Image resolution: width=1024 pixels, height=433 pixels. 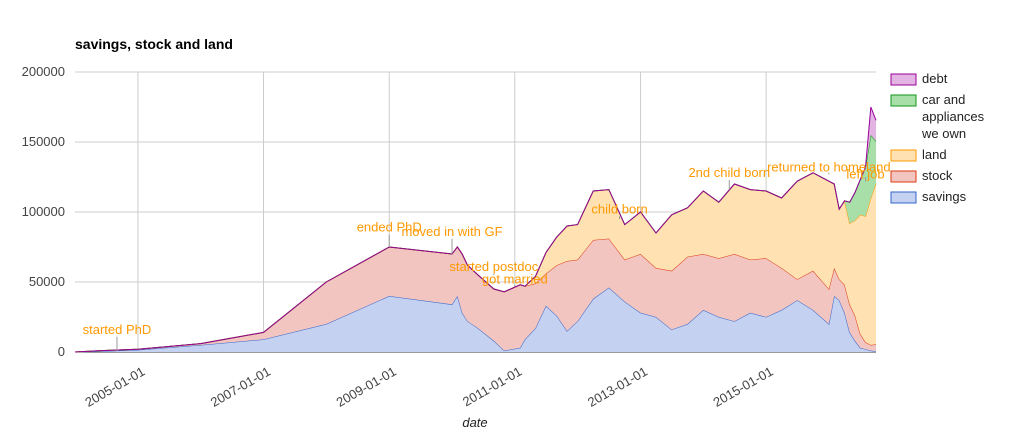 What do you see at coordinates (617, 387) in the screenshot?
I see `x-tick-label: 2013-01-01` at bounding box center [617, 387].